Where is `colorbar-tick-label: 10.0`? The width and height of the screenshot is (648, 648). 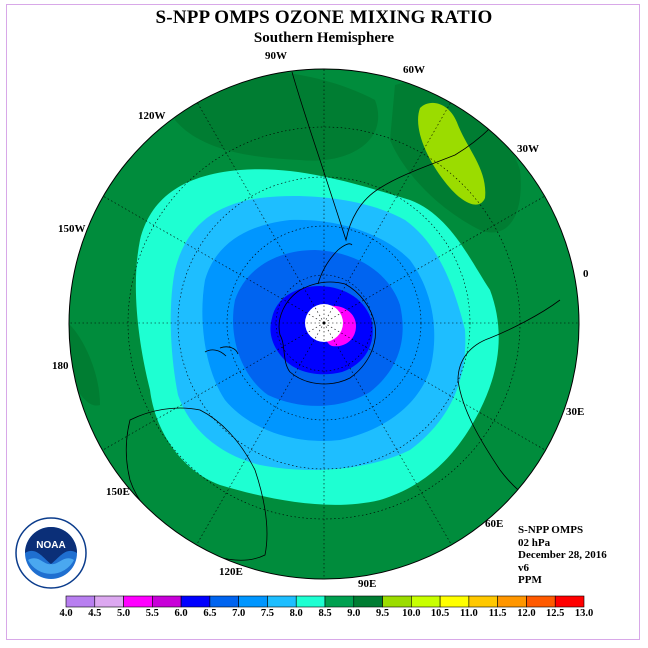 colorbar-tick-label: 10.0 is located at coordinates (411, 613).